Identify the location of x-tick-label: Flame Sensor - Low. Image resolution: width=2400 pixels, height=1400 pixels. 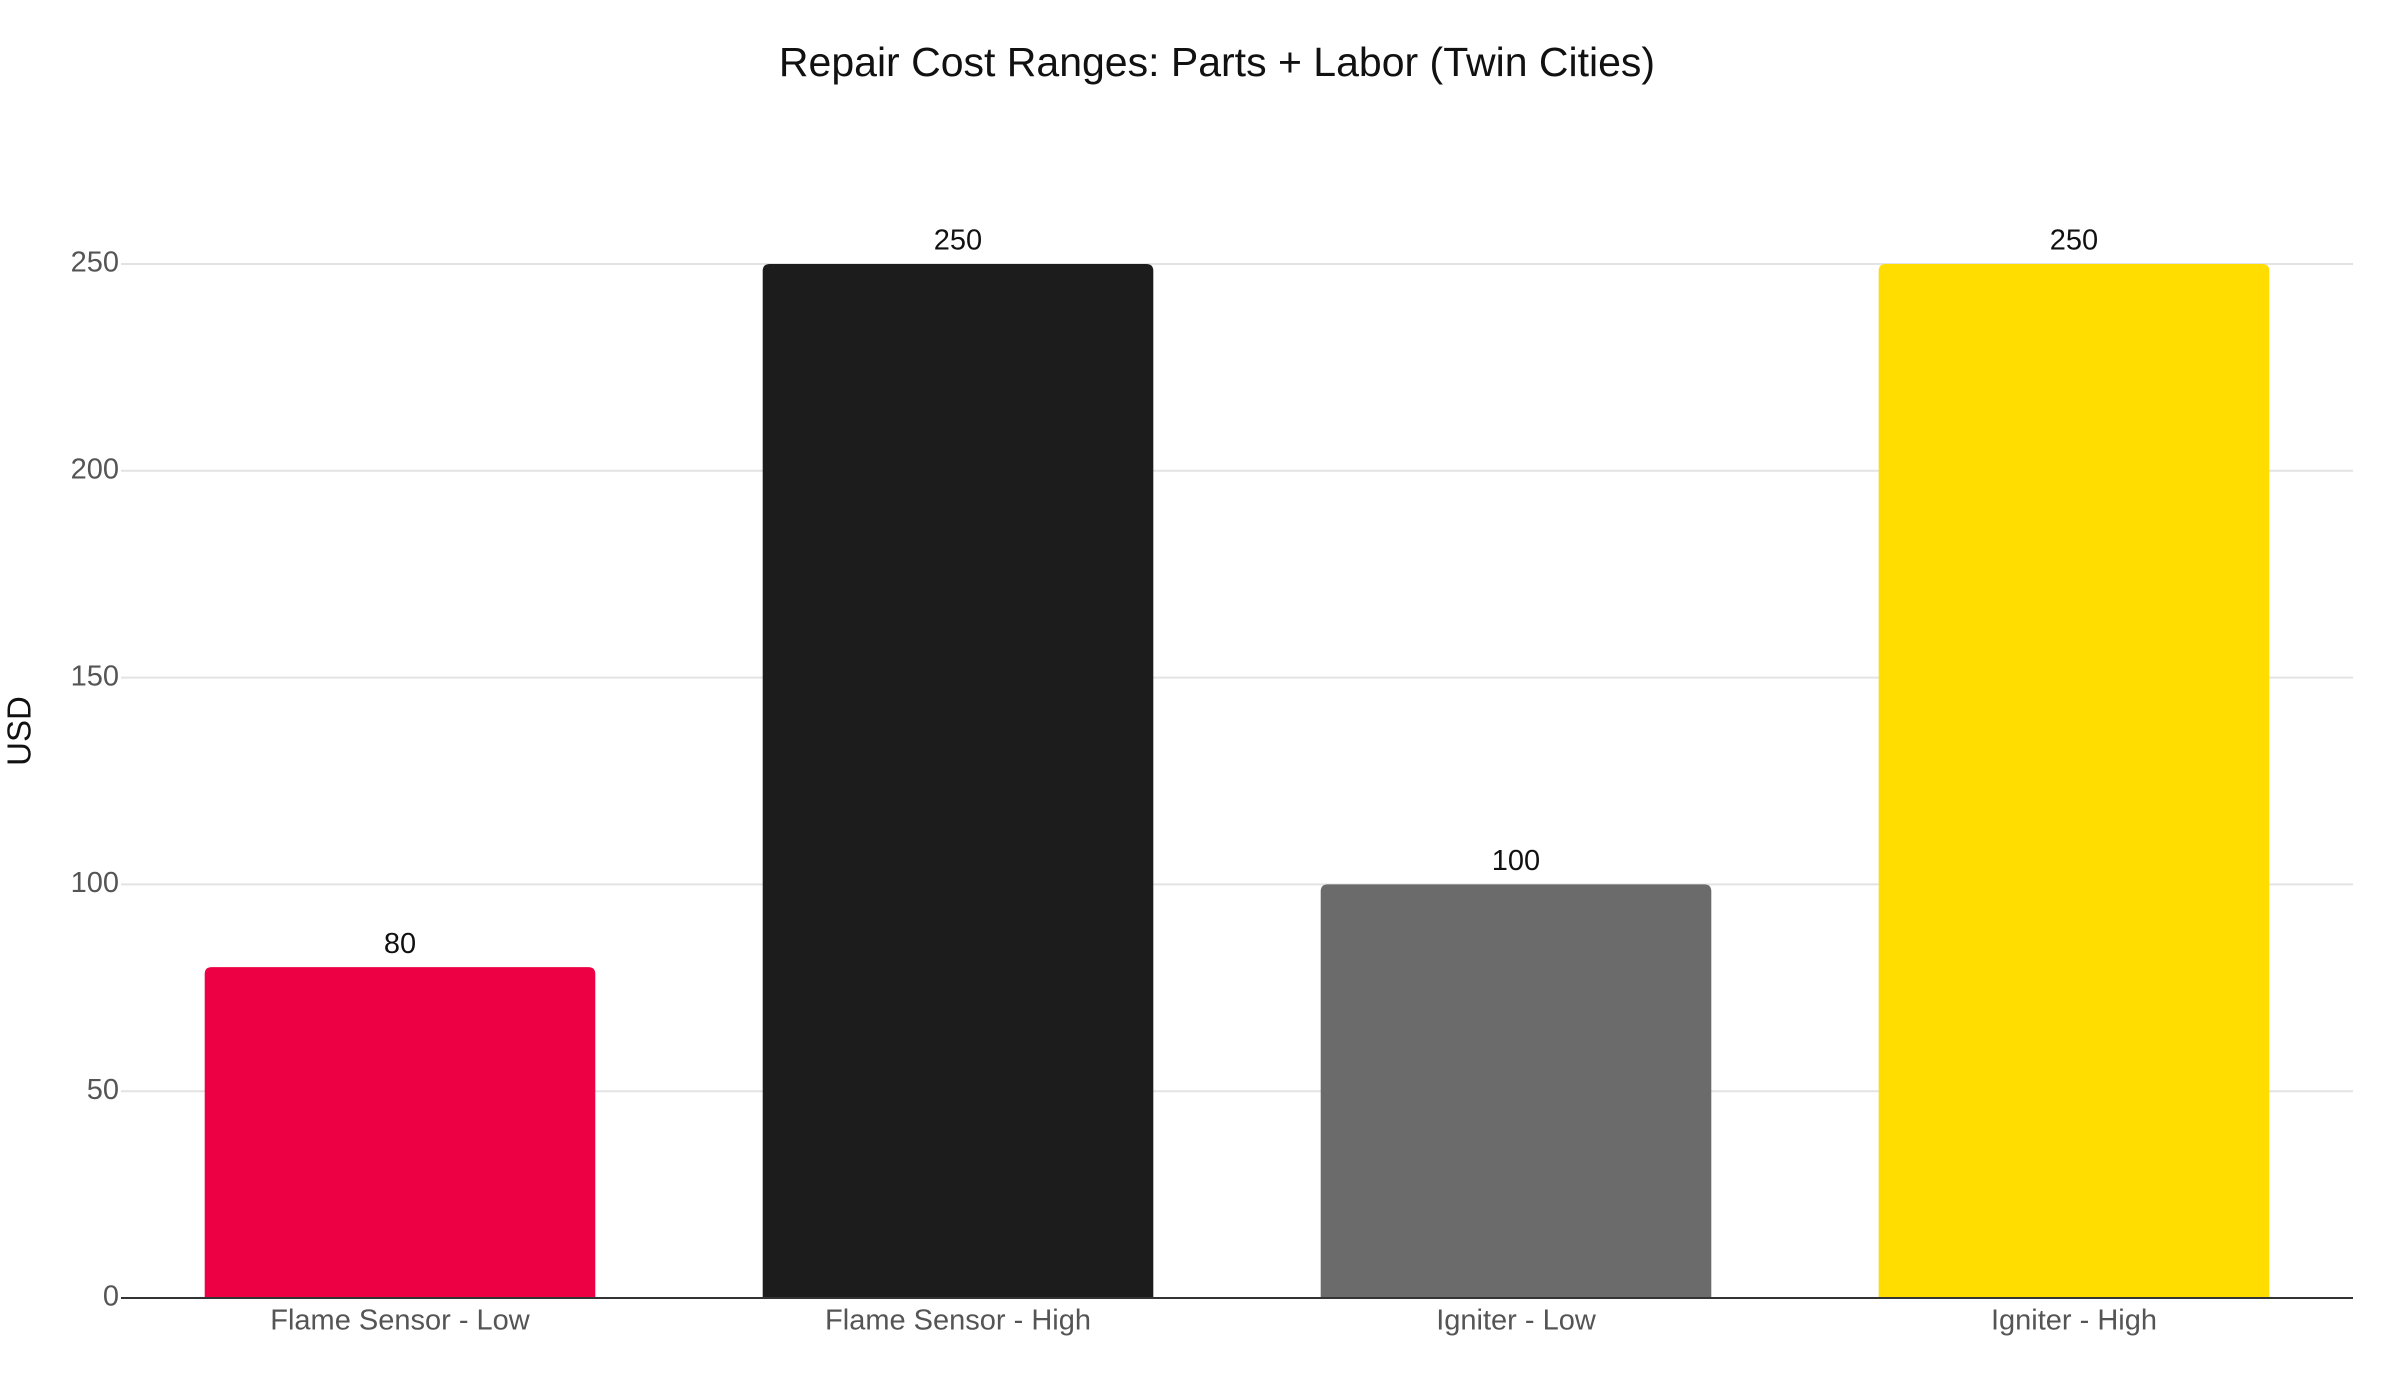
(400, 1321).